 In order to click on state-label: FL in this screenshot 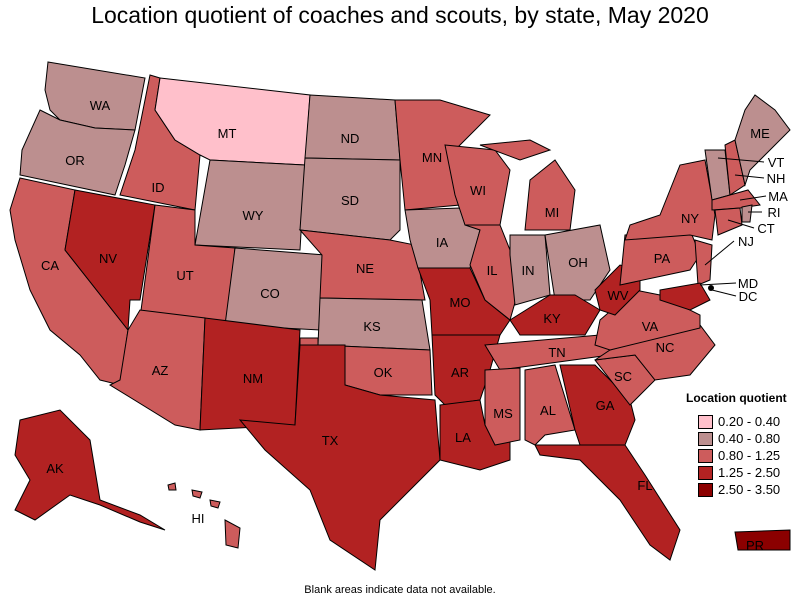, I will do `click(644, 485)`.